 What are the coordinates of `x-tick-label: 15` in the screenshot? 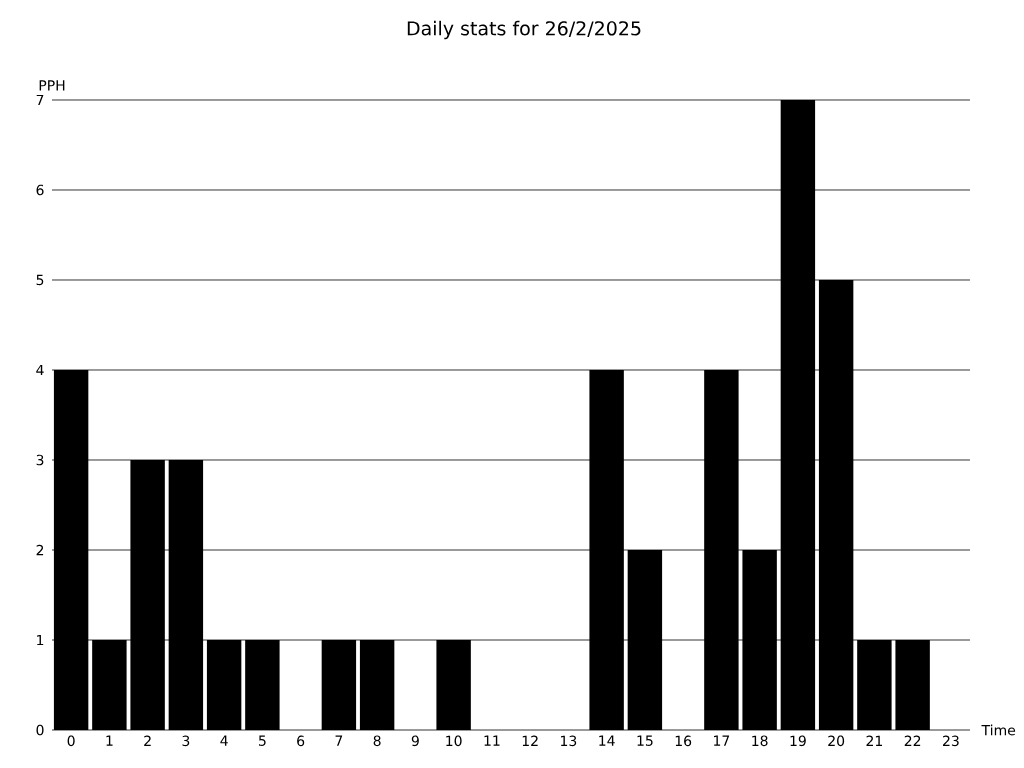 It's located at (645, 740).